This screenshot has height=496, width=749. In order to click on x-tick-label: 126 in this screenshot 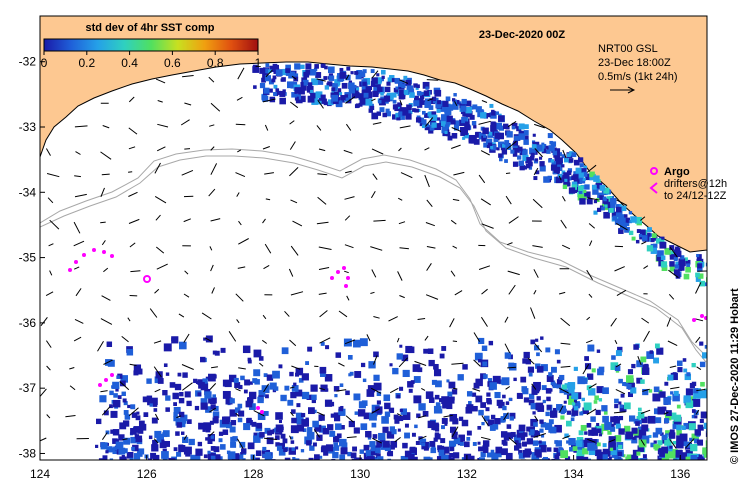, I will do `click(147, 474)`.